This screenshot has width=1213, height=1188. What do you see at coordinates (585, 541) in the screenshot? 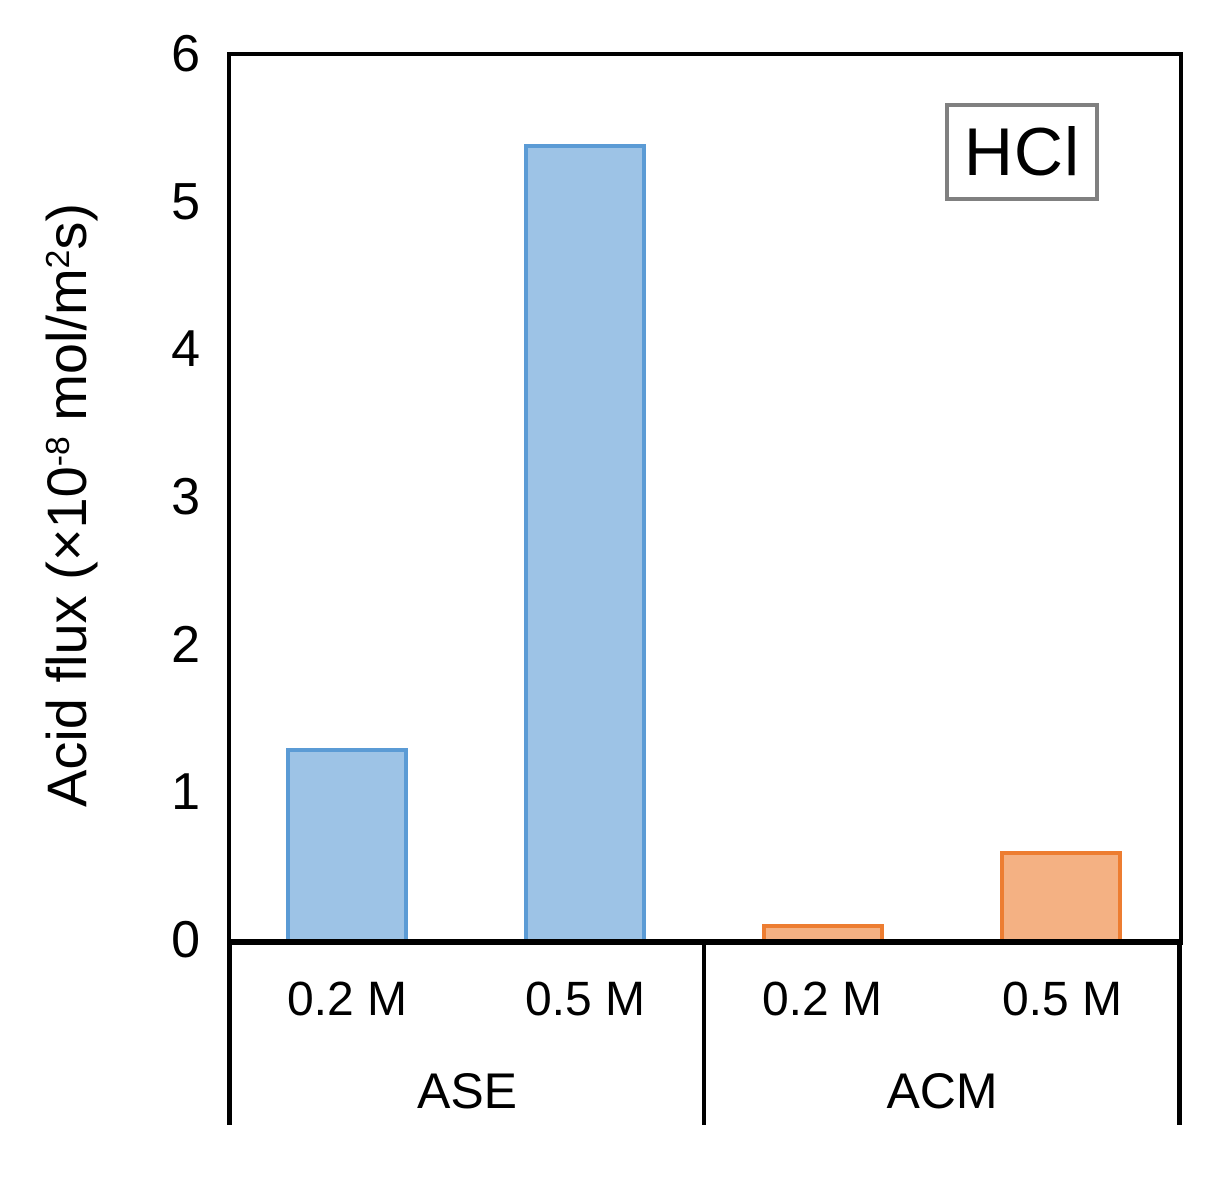
I see `bar-ase-0.5M` at bounding box center [585, 541].